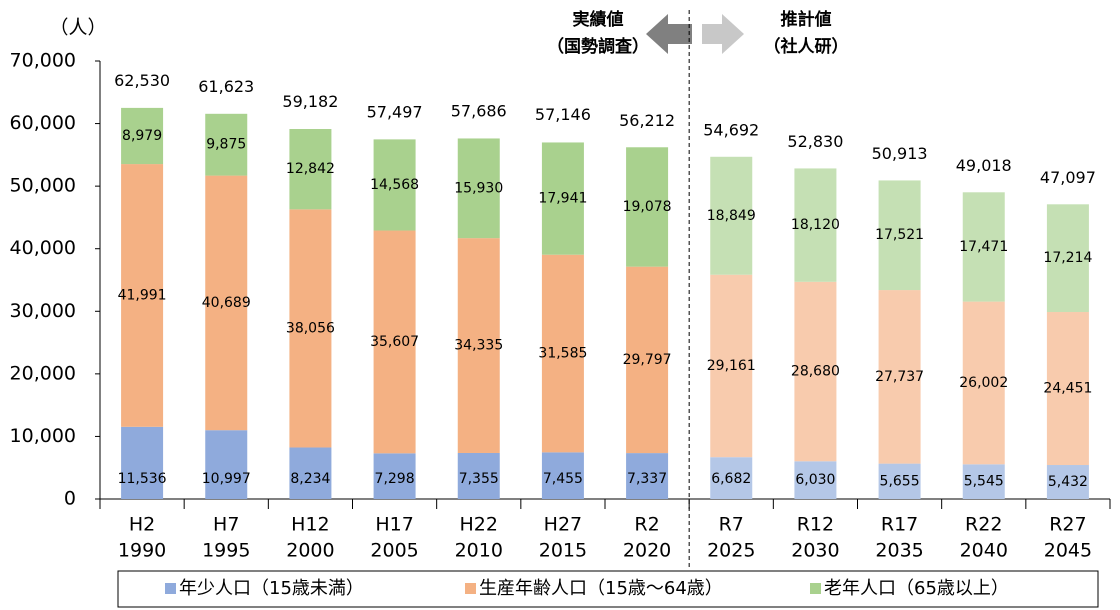  What do you see at coordinates (310, 101) in the screenshot?
I see `total-label: 59,182` at bounding box center [310, 101].